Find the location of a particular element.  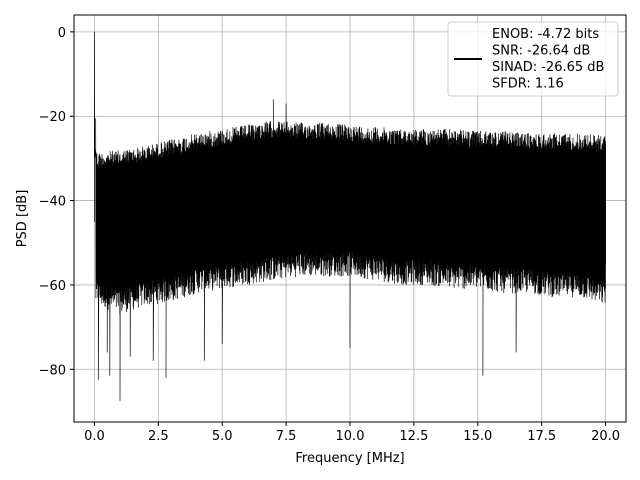

x-tick-label: 12.5 is located at coordinates (413, 436).